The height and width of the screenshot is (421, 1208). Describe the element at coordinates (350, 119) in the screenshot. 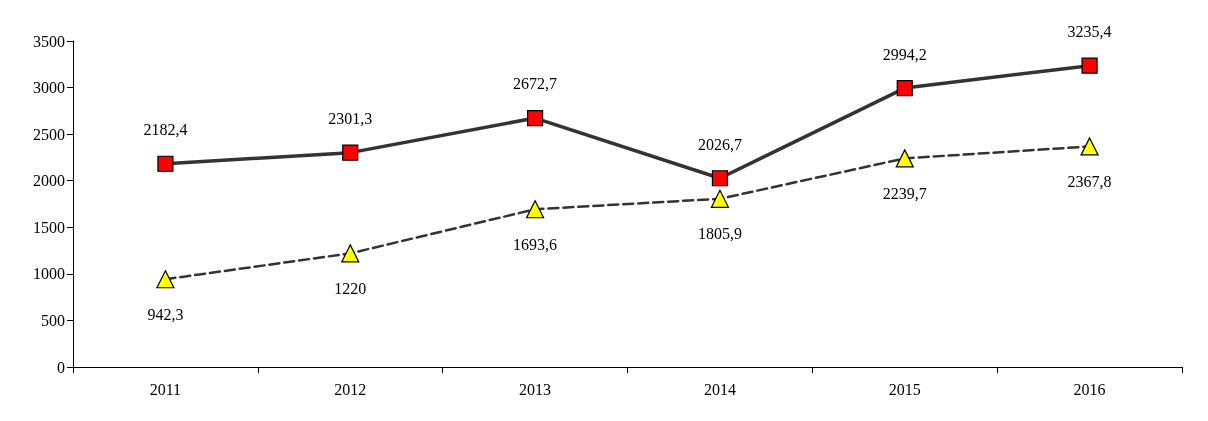

I see `data-label: 2301,3` at that location.